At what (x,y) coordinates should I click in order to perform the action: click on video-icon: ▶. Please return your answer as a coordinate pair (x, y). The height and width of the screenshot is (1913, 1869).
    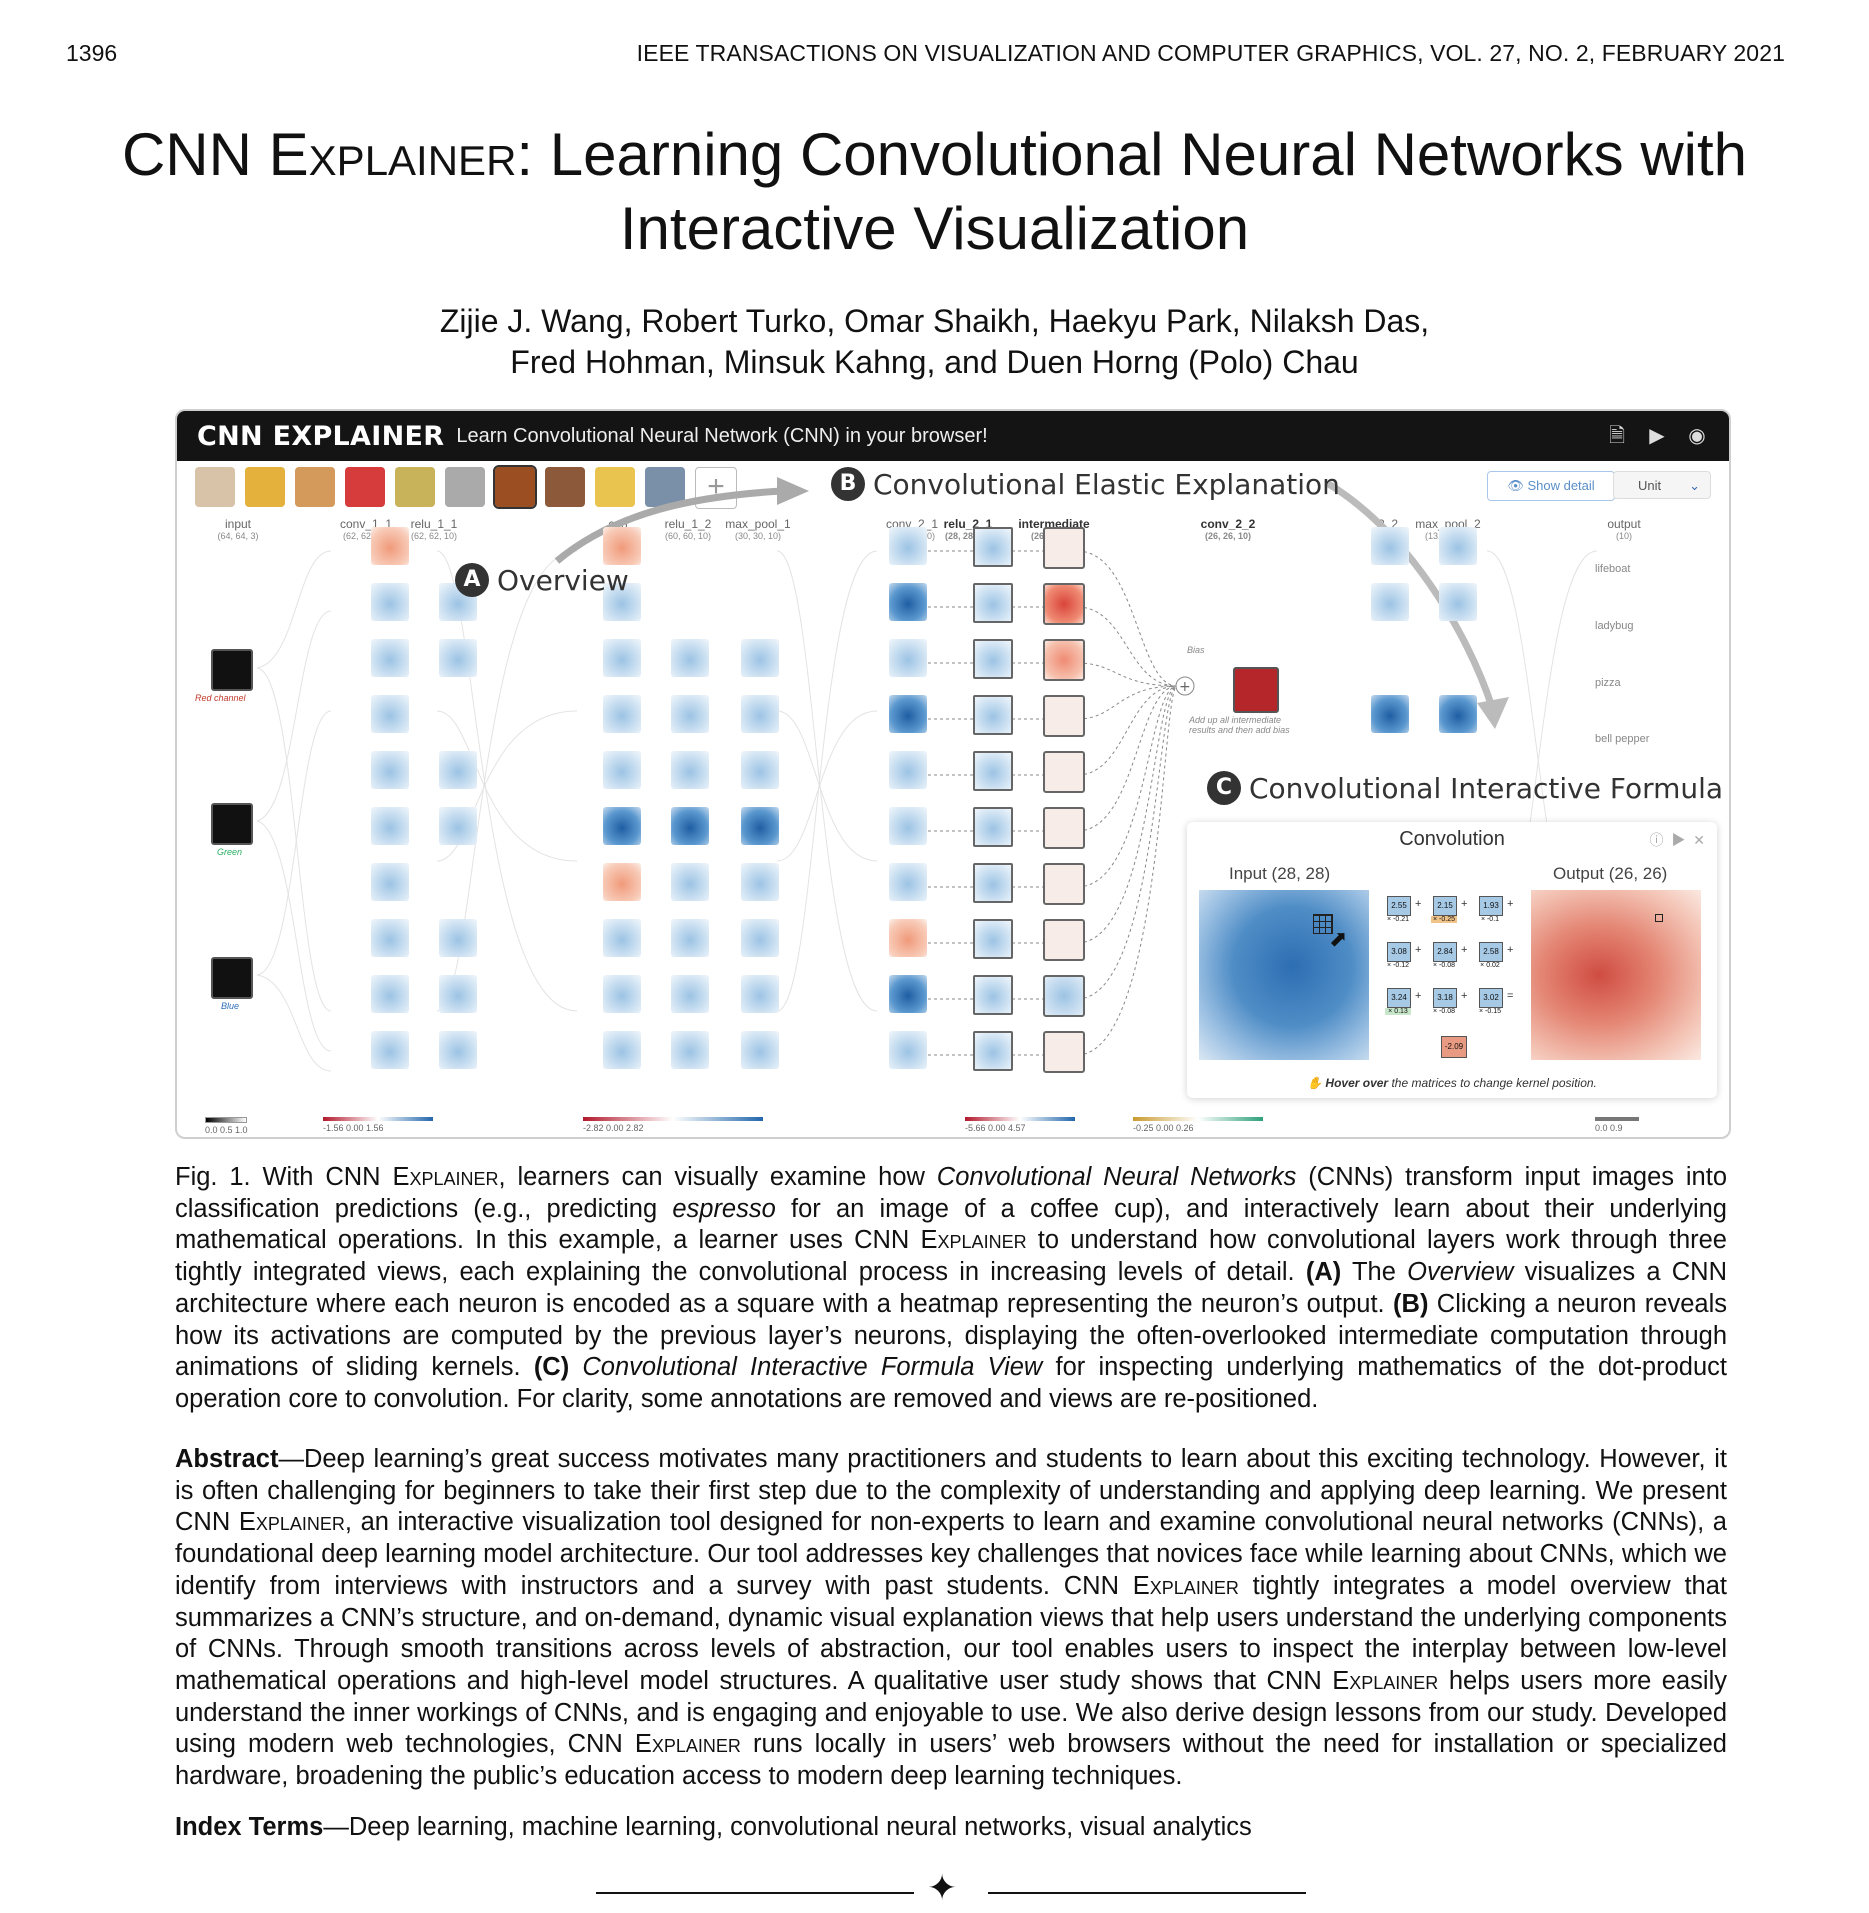
    Looking at the image, I should click on (1657, 436).